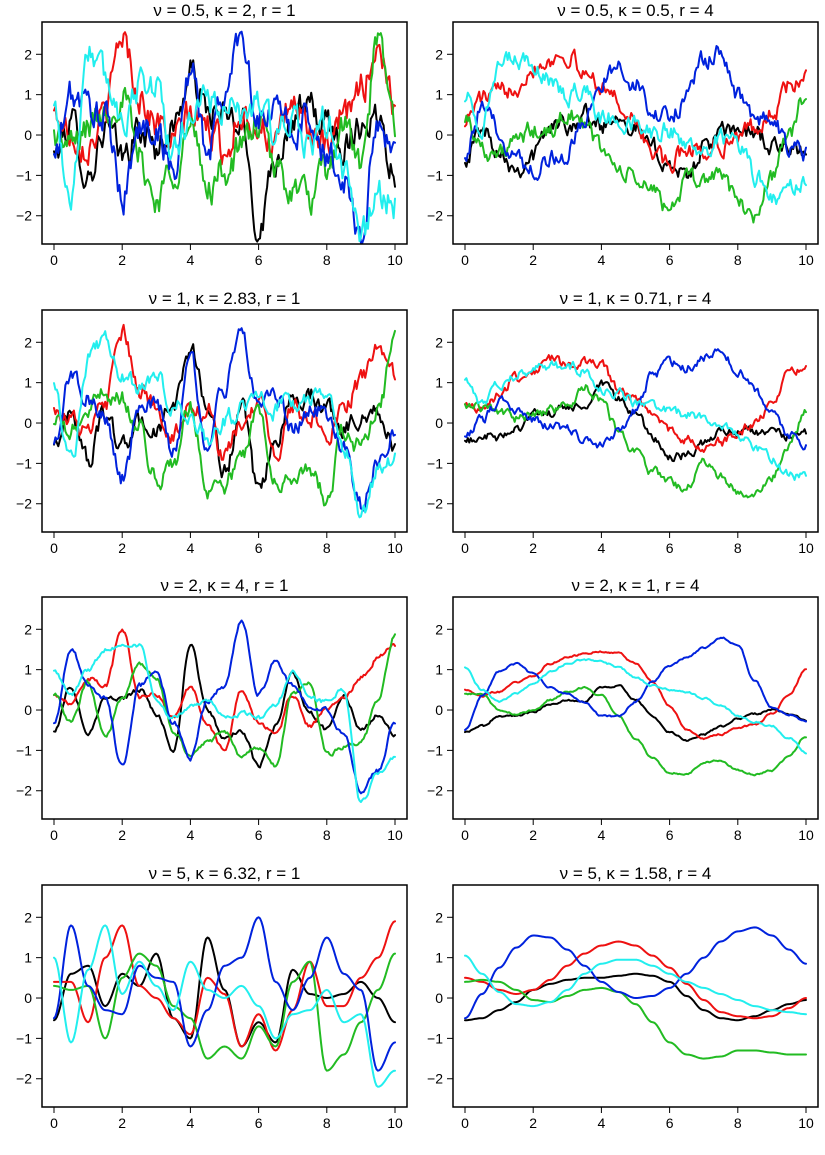 This screenshot has height=1155, width=825. I want to click on panel-title: ν = 1, κ = 2.83, r = 1, so click(225, 298).